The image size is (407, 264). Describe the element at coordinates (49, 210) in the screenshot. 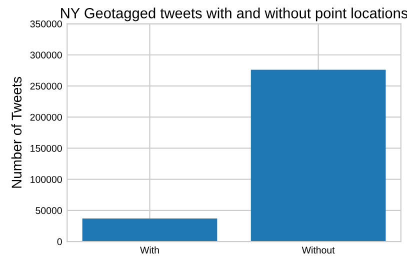

I see `y-tick-label: 50000` at that location.